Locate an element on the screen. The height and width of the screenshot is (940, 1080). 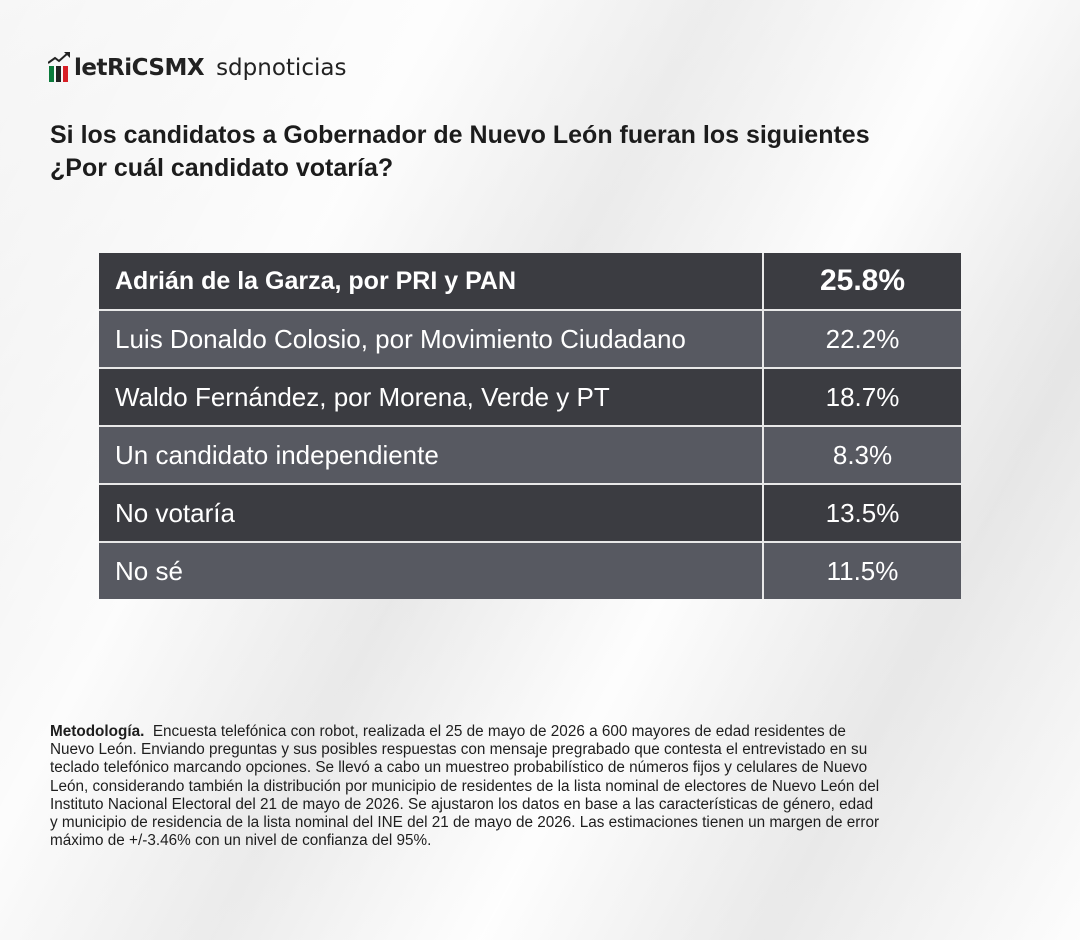
metricsmx-wordmark: letRiCSMX is located at coordinates (139, 68).